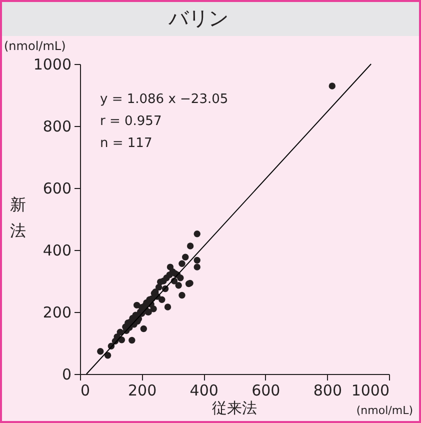 Image resolution: width=421 pixels, height=423 pixels. What do you see at coordinates (18, 217) in the screenshot?
I see `y-axis-title: 新法` at bounding box center [18, 217].